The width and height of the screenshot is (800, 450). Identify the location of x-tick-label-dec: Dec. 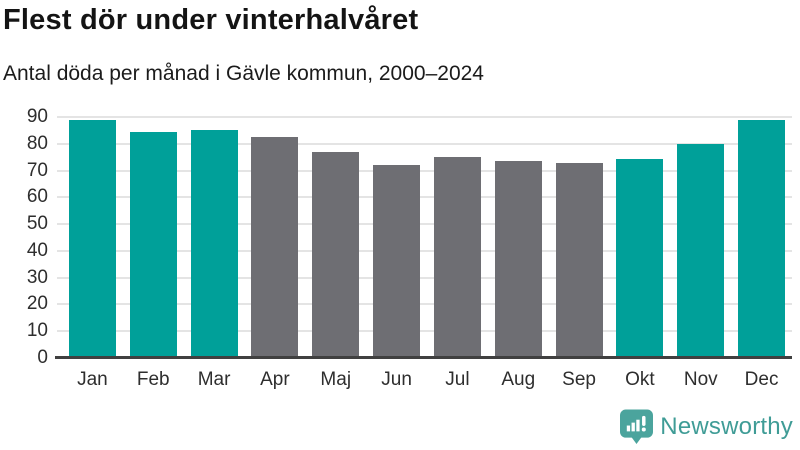
(761, 379).